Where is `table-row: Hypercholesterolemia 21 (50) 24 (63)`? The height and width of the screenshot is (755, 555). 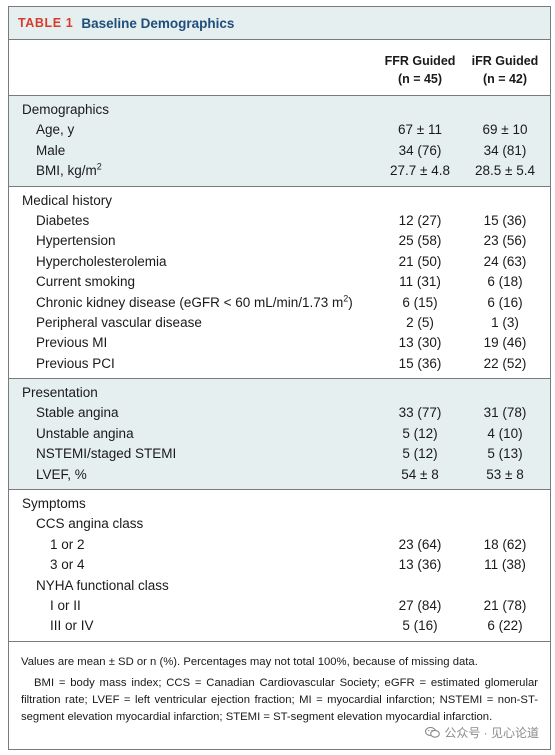 table-row: Hypercholesterolemia 21 (50) 24 (63) is located at coordinates (281, 261).